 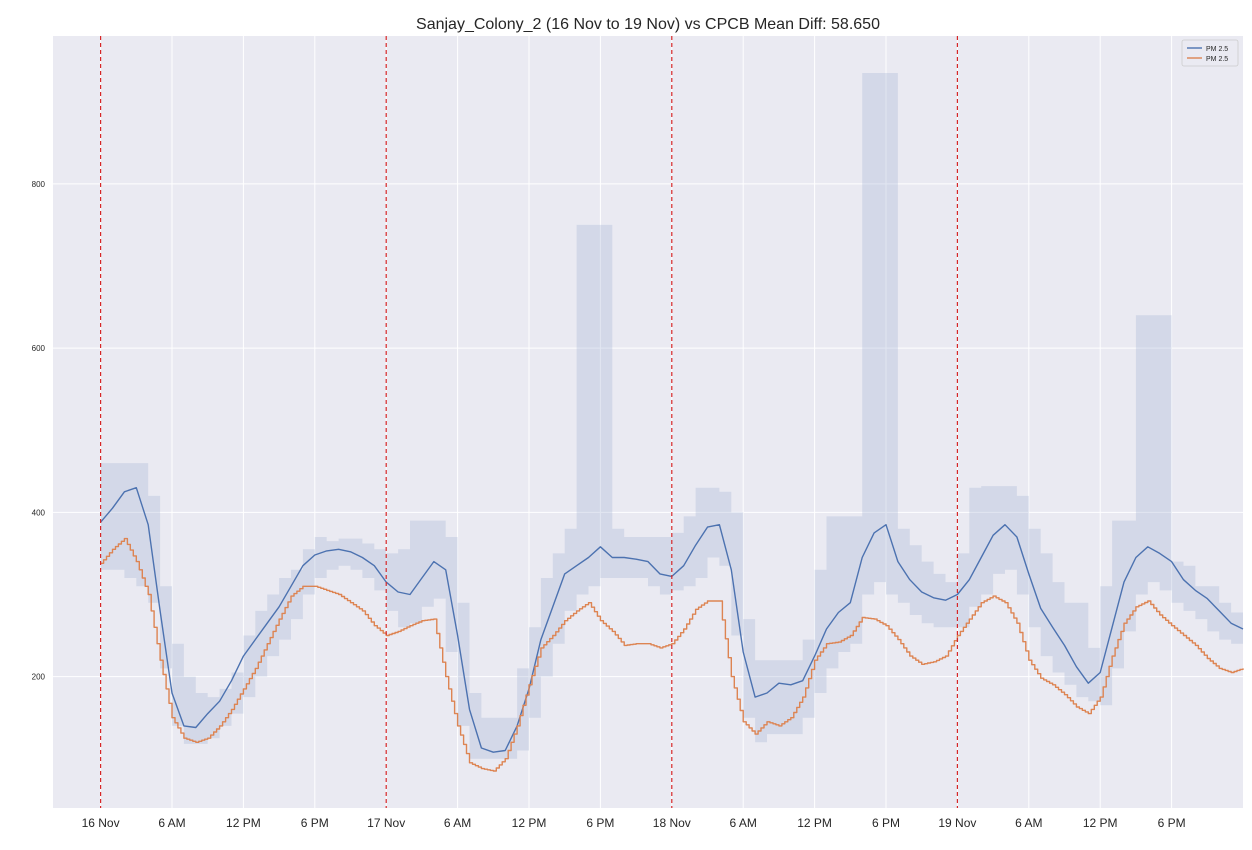 I want to click on y-tick-label: 600, so click(x=39, y=348).